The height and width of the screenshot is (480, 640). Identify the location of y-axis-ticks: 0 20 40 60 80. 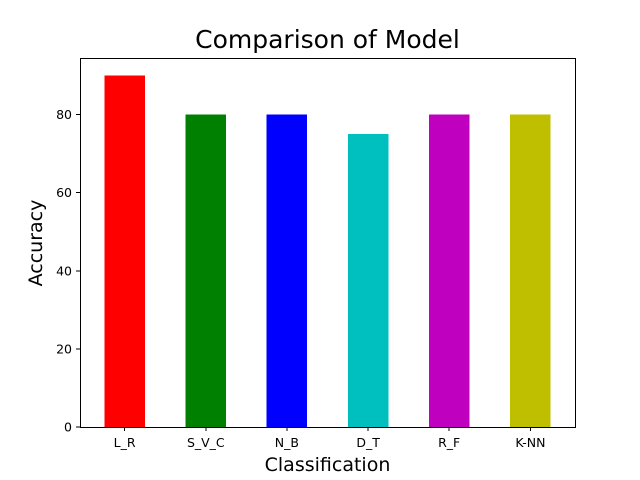
(68, 271).